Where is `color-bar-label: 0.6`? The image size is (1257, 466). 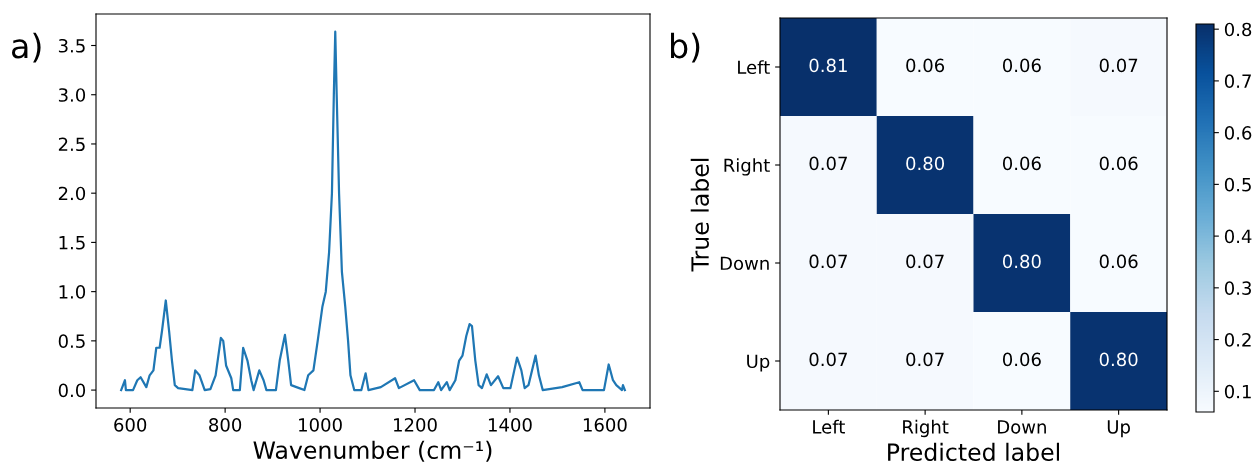
color-bar-label: 0.6 is located at coordinates (1238, 133).